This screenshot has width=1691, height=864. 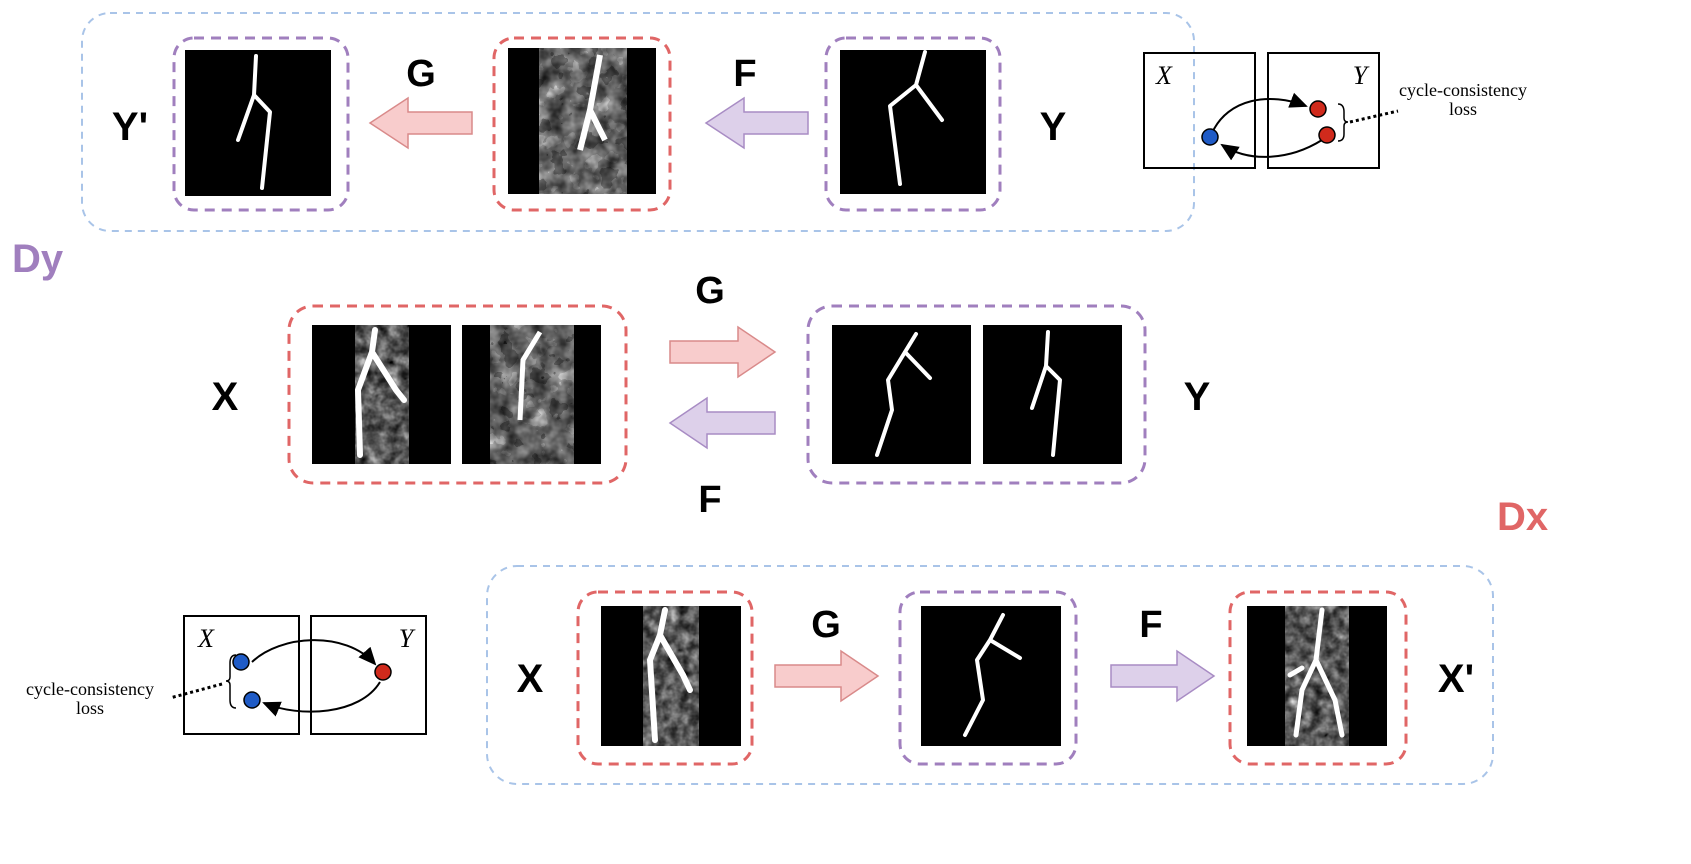 What do you see at coordinates (457, 394) in the screenshot?
I see `x-domain-frame` at bounding box center [457, 394].